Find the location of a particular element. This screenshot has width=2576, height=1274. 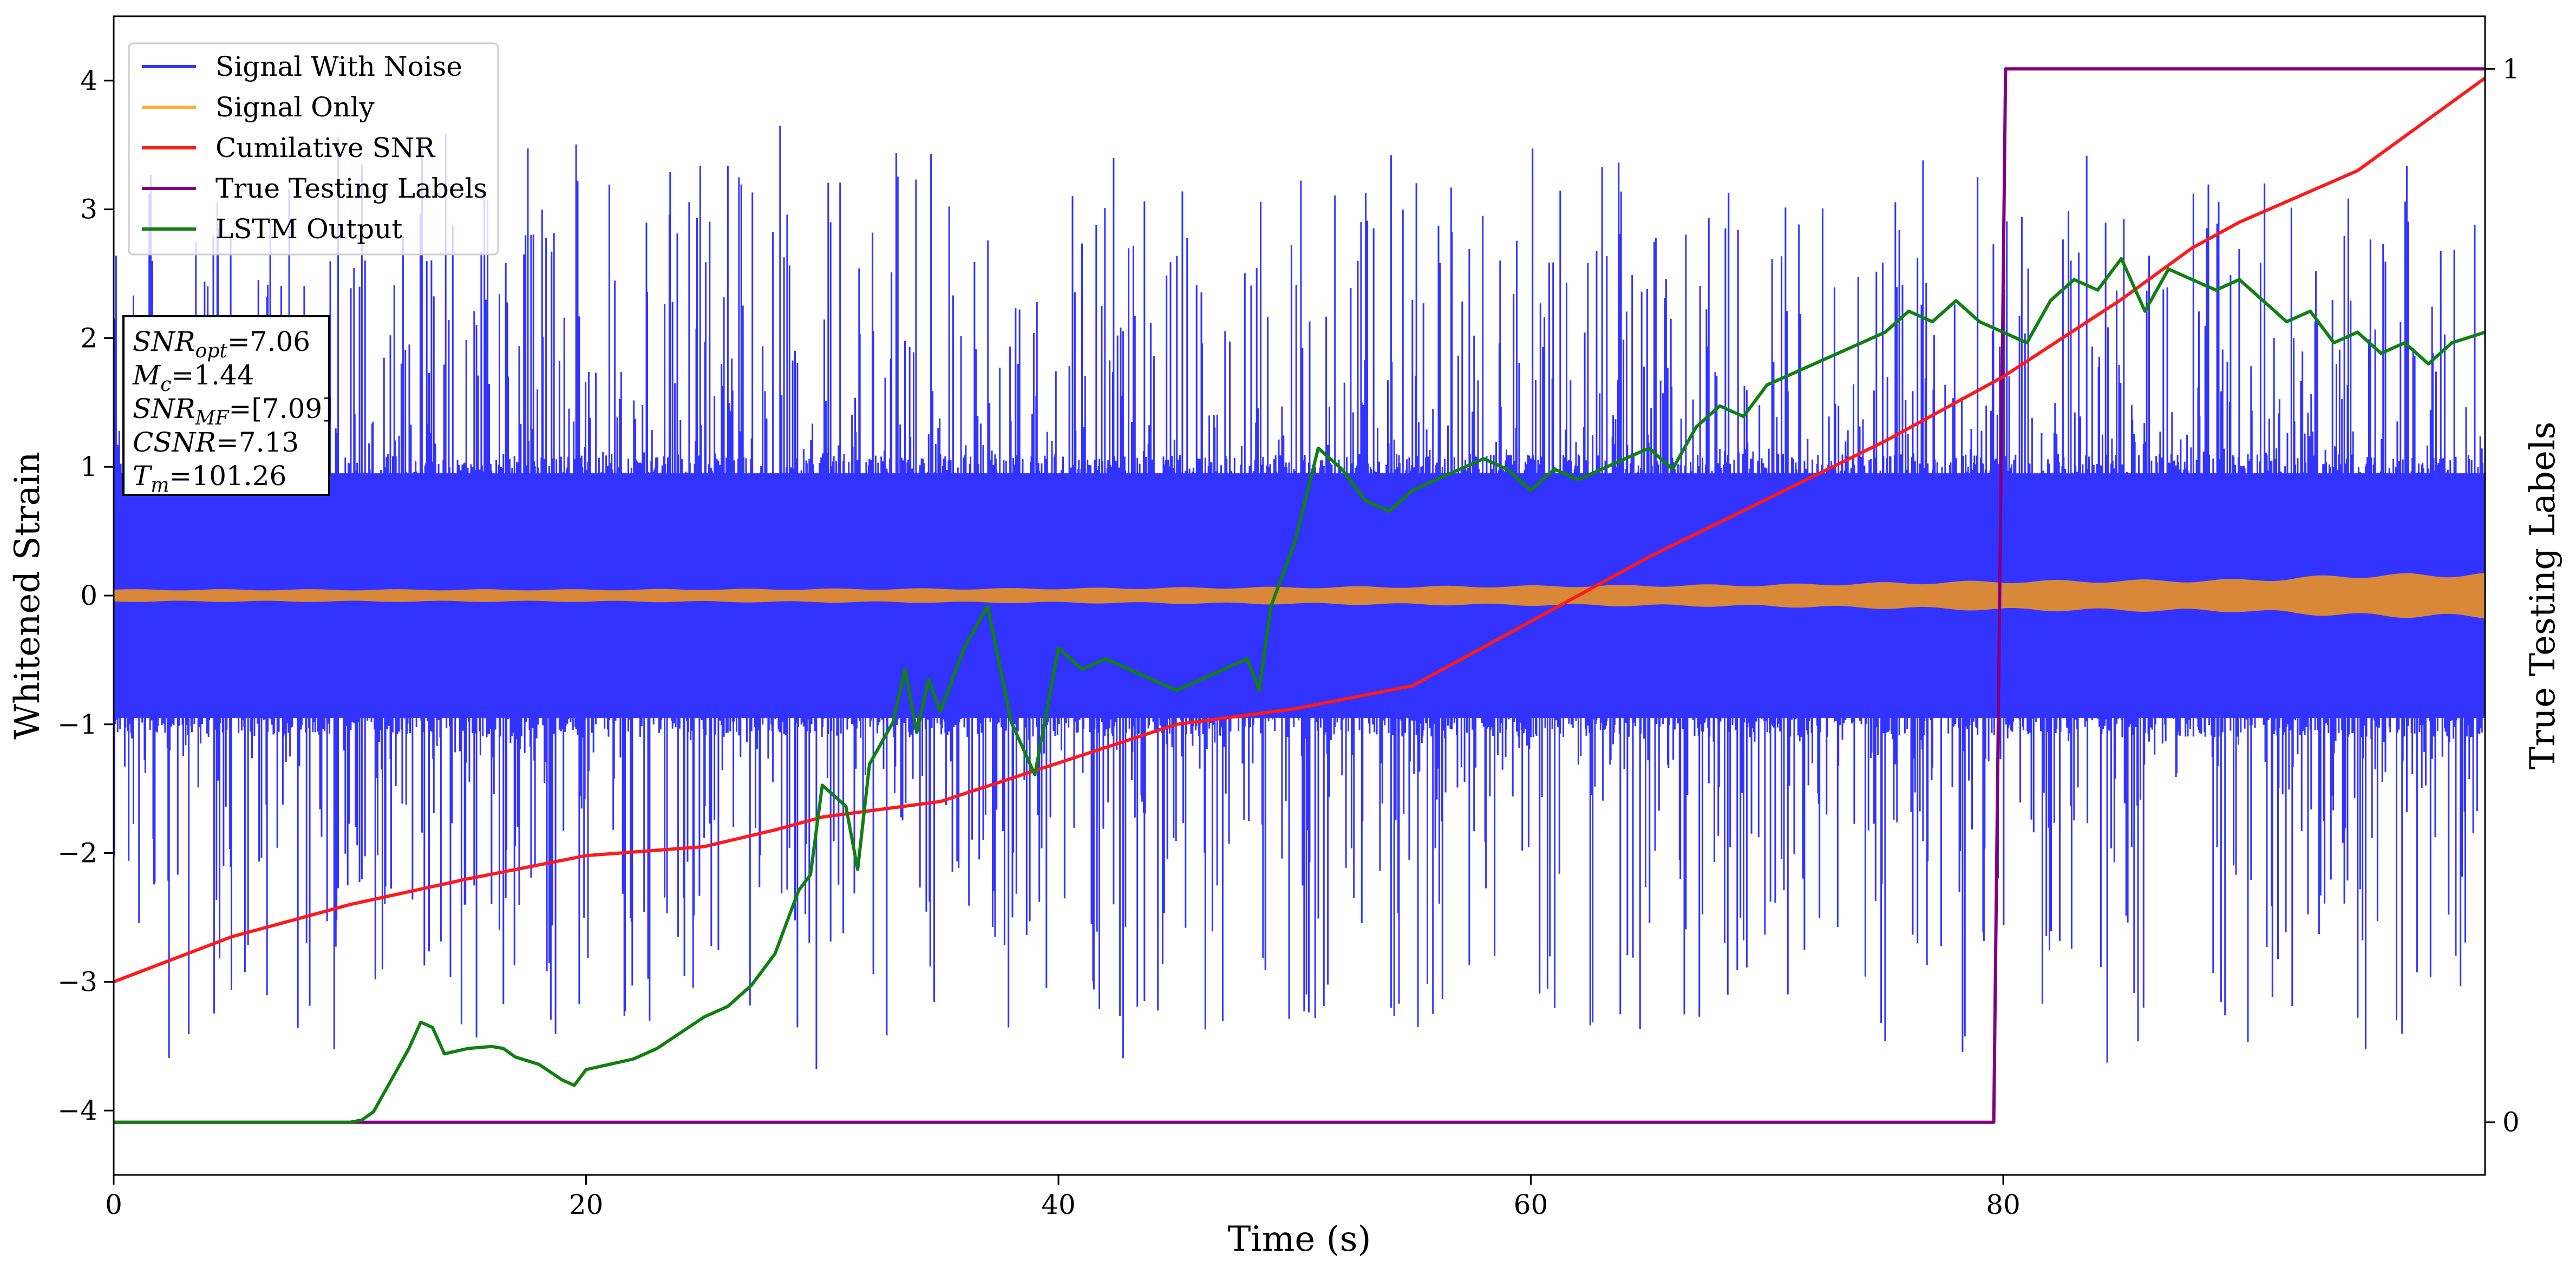

y-axis-left: −4 −3 −2 −1 0 1 2 3 4 is located at coordinates (86, 595).